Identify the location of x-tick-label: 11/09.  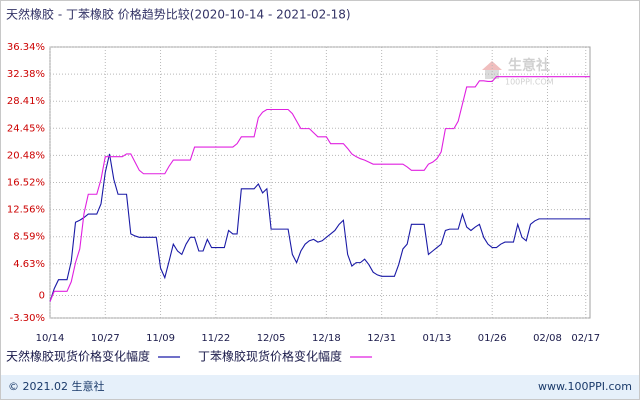
(160, 338).